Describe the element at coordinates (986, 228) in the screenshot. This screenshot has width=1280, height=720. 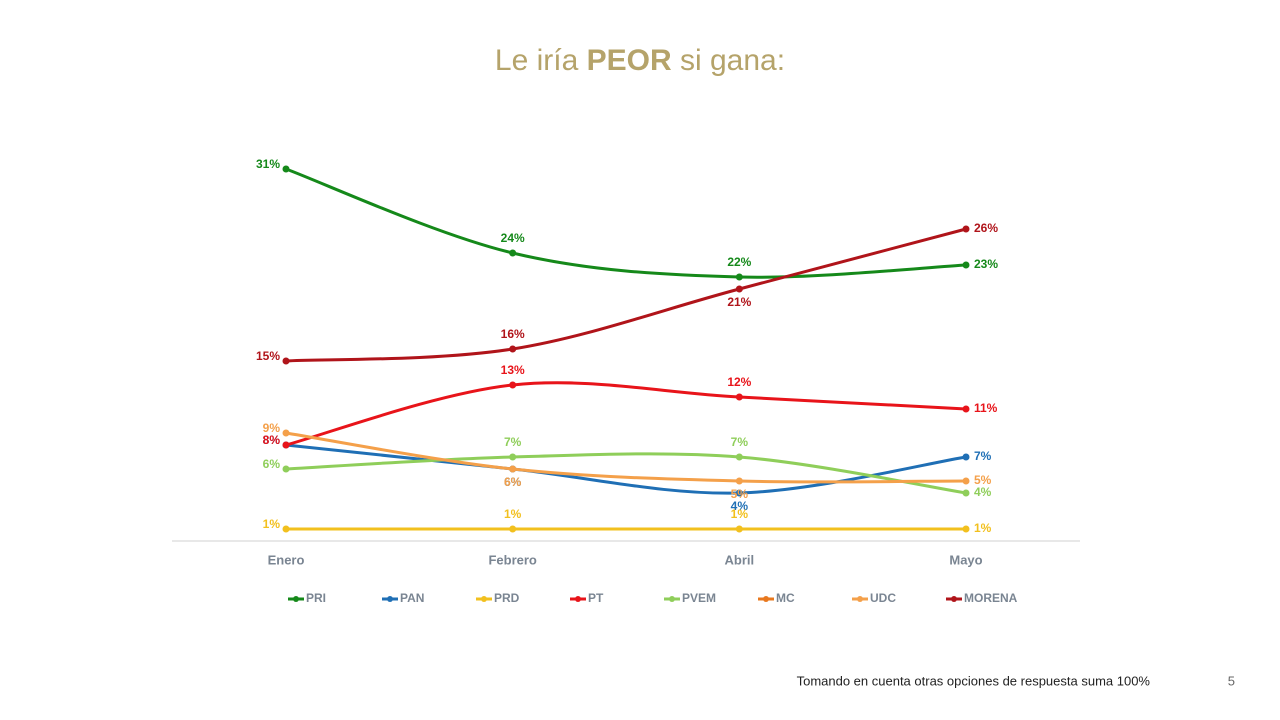
I see `data-label: 26%` at that location.